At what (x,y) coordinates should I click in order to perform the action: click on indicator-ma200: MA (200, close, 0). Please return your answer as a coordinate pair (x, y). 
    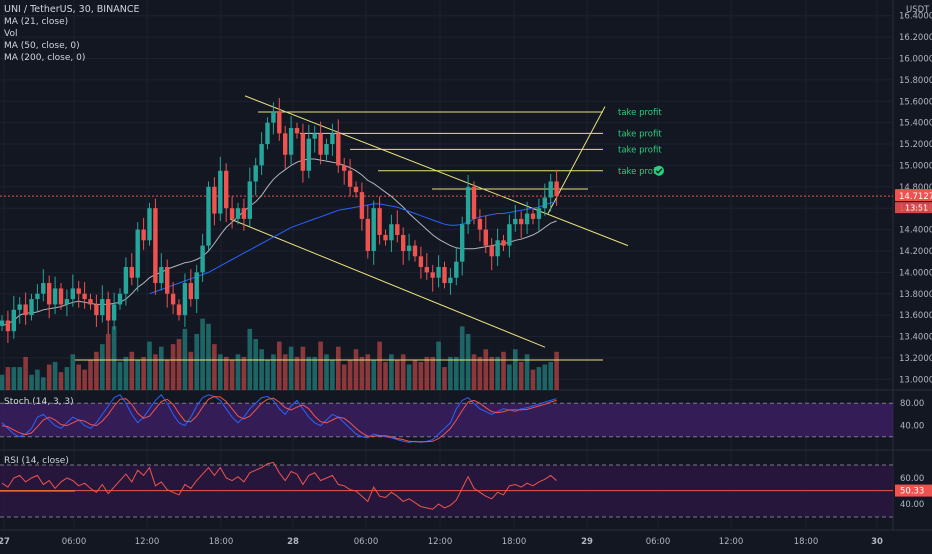
    Looking at the image, I should click on (44, 58).